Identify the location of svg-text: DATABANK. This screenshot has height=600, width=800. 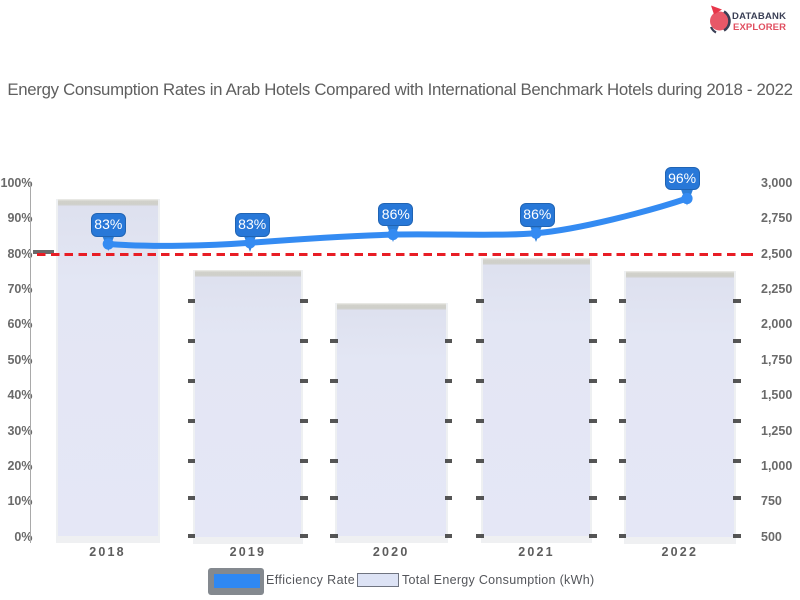
(759, 16).